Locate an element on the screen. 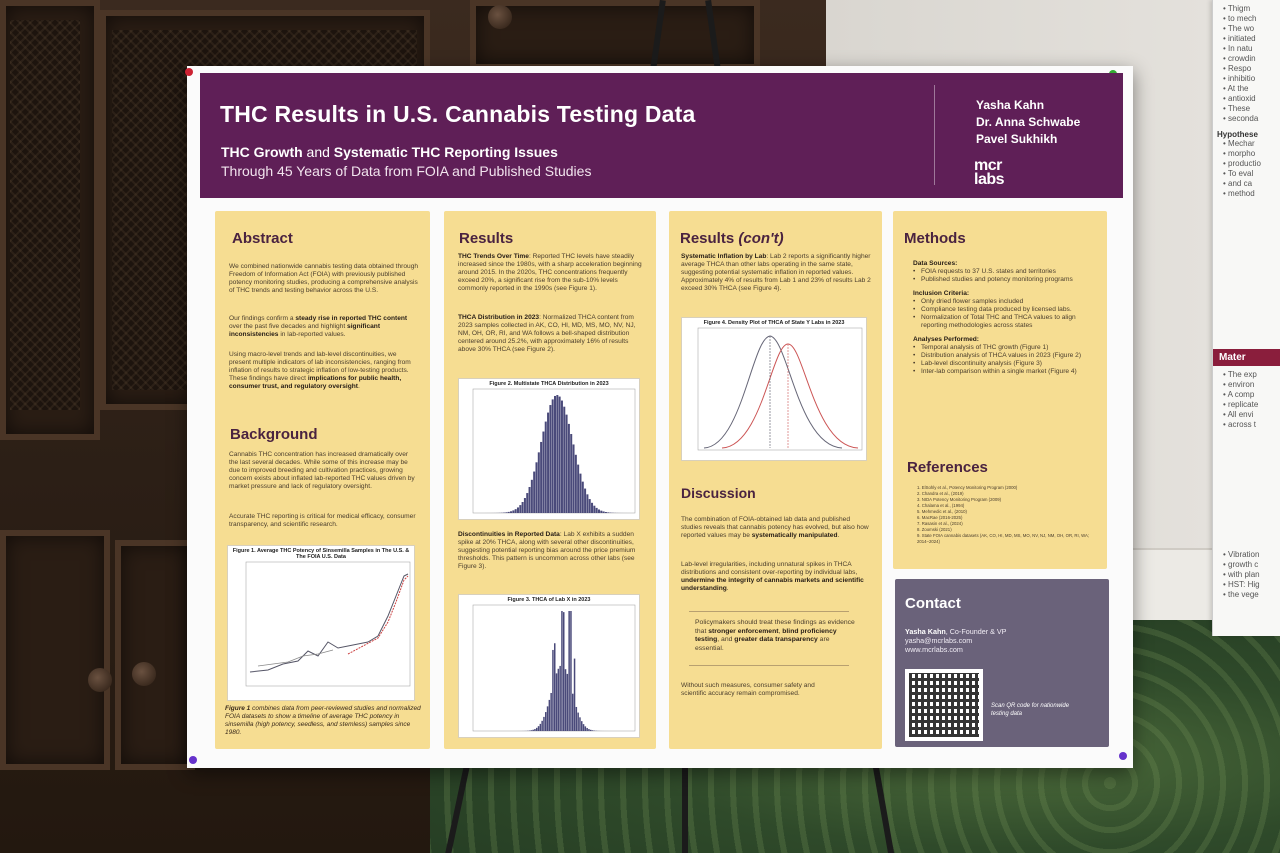  qr-code is located at coordinates (944, 705).